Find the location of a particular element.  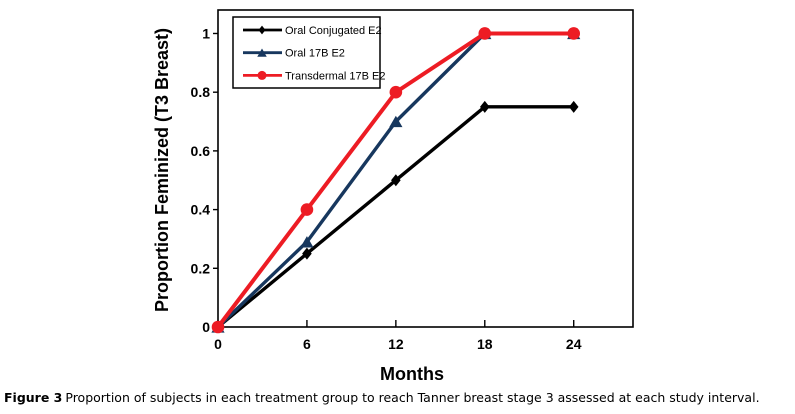

y-tick-label: 0.6 is located at coordinates (201, 151).